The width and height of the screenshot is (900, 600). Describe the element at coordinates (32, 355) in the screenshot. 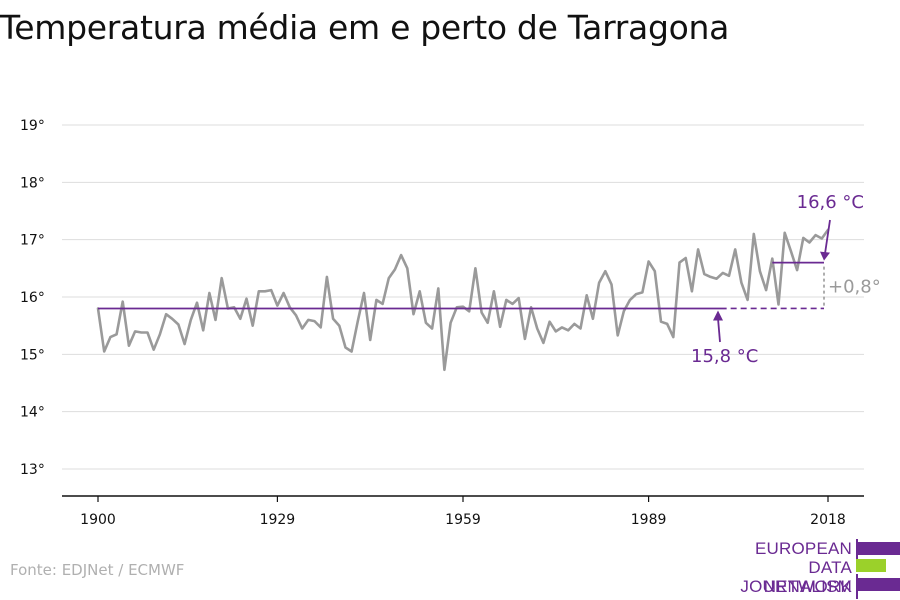

I see `y-tick-label: 15°` at that location.